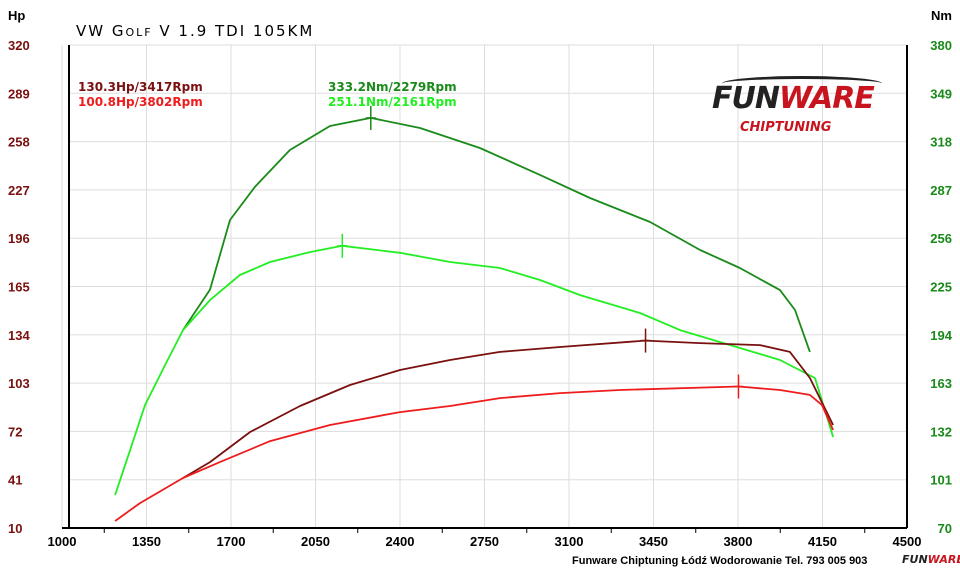 This screenshot has width=960, height=576. I want to click on y-tick-label: 10, so click(15, 528).